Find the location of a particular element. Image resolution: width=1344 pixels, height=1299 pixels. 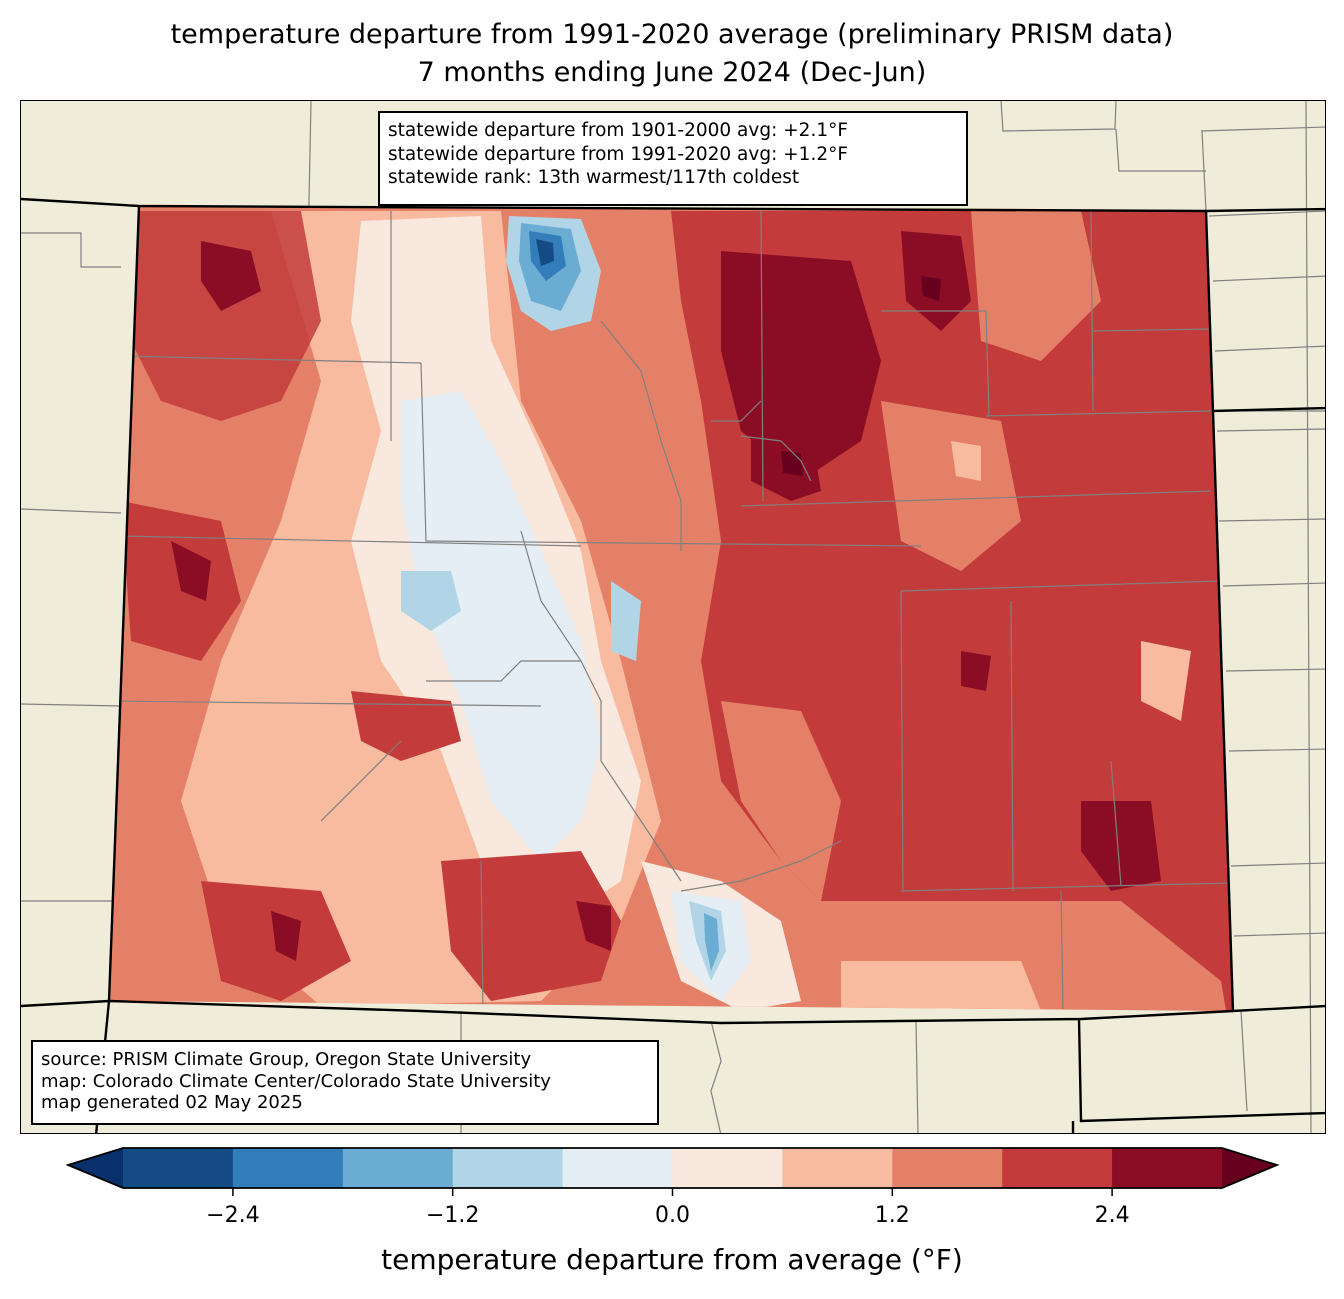

map-title-line-2: 7 months ending June 2024 (Dec-Jun) is located at coordinates (672, 72).